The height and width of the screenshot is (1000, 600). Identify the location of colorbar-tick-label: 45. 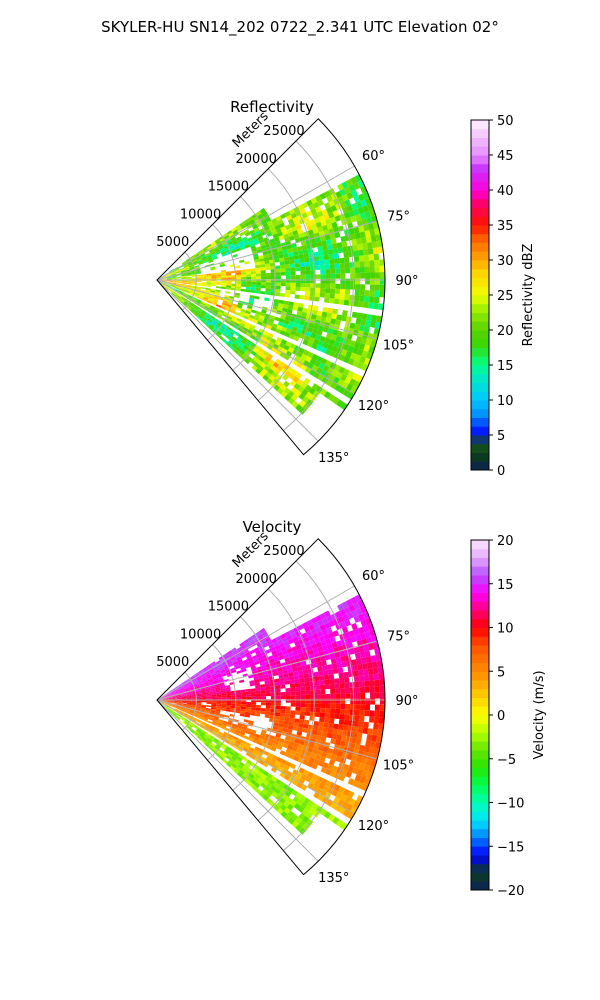
(505, 156).